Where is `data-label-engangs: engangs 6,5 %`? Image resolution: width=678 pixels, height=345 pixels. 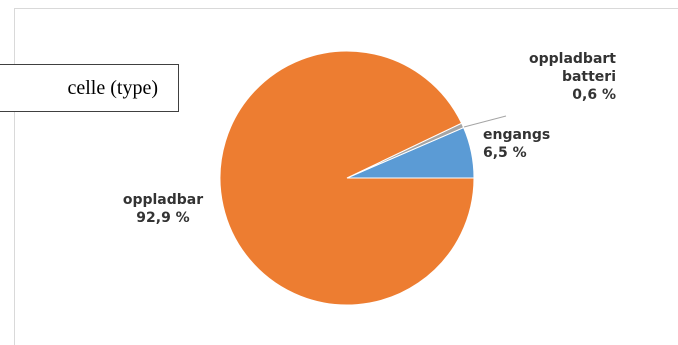 data-label-engangs: engangs 6,5 % is located at coordinates (516, 144).